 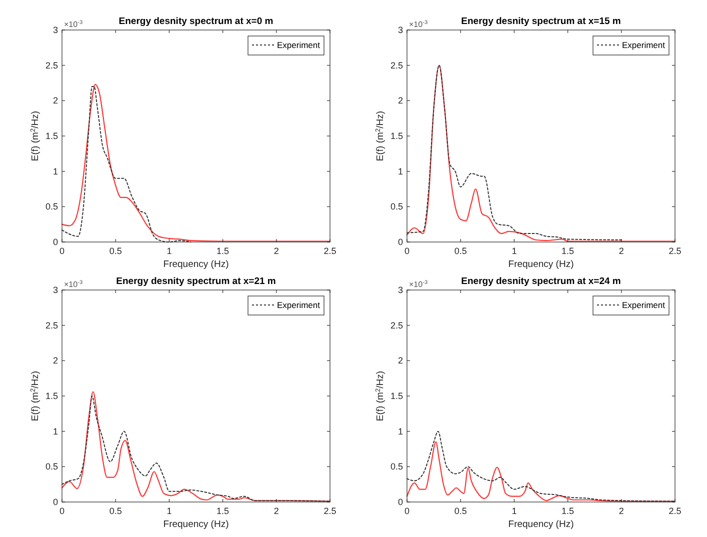 What do you see at coordinates (541, 281) in the screenshot?
I see `chart-title: Energy desnity spectrum at x=24 m` at bounding box center [541, 281].